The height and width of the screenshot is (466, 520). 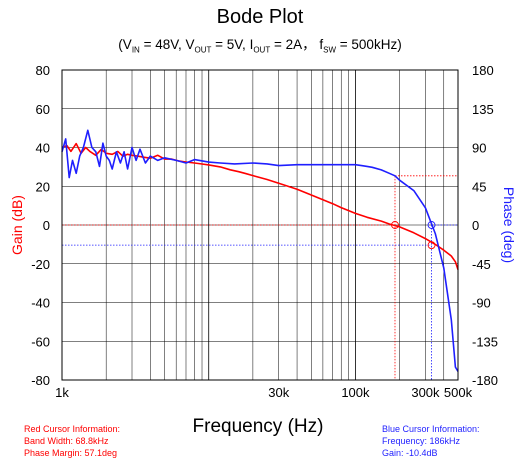 What do you see at coordinates (127, 44) in the screenshot?
I see `subtitle-vin-label: V` at bounding box center [127, 44].